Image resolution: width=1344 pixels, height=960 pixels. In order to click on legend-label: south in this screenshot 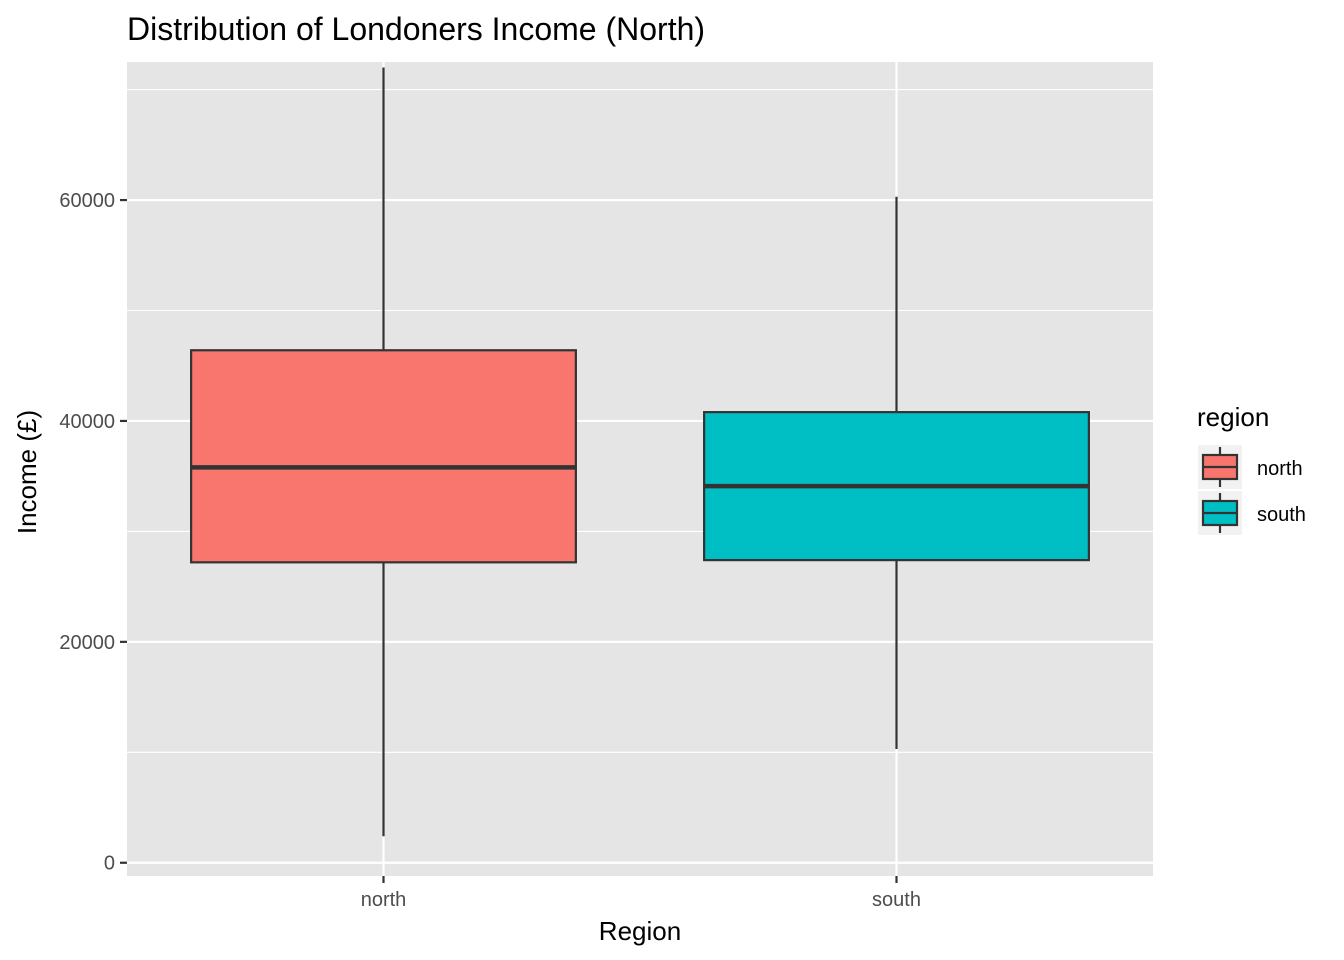, I will do `click(1281, 515)`.